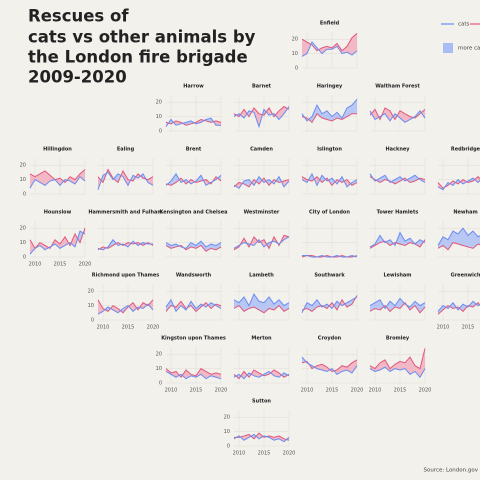 This screenshot has width=480, height=480. Describe the element at coordinates (125, 276) in the screenshot. I see `panel-title: Richmond upon Thames` at that location.